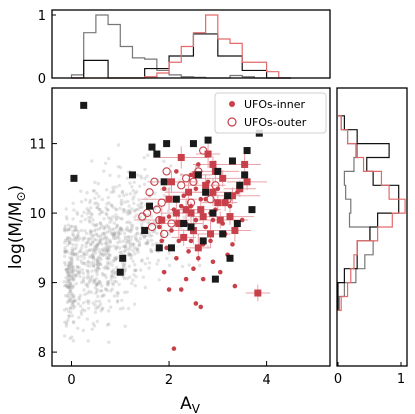 The image size is (415, 414). I want to click on top-ytick-1: 1, so click(42, 16).